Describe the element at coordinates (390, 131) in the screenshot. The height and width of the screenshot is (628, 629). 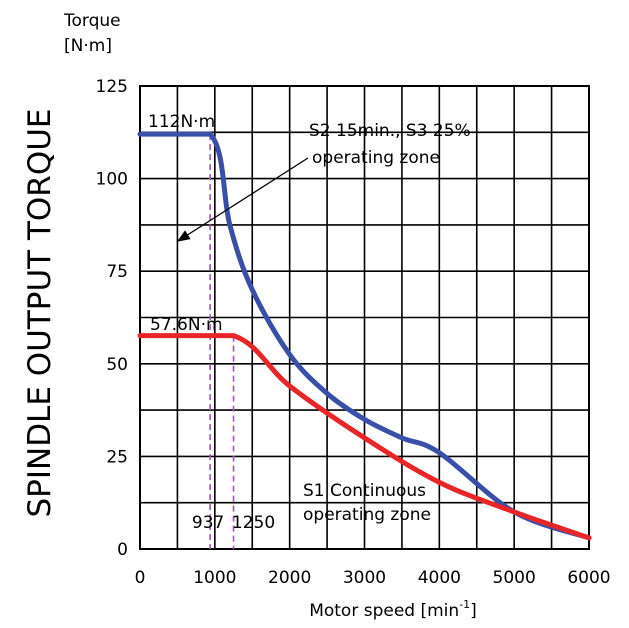
I see `s2-zone-label-line1: S2 15min., S3 25%` at that location.